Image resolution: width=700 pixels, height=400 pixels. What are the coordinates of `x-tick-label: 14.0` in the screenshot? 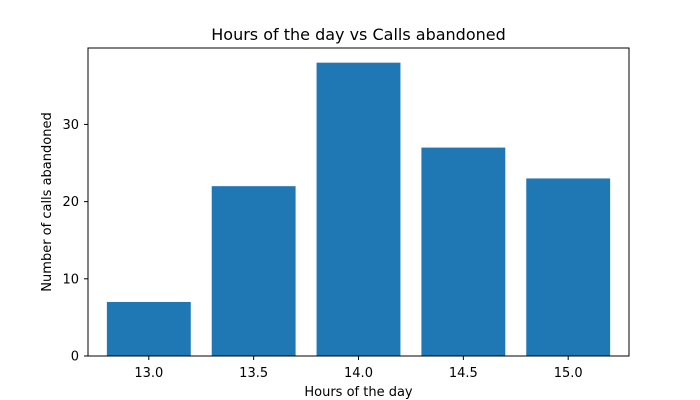 It's located at (358, 373).